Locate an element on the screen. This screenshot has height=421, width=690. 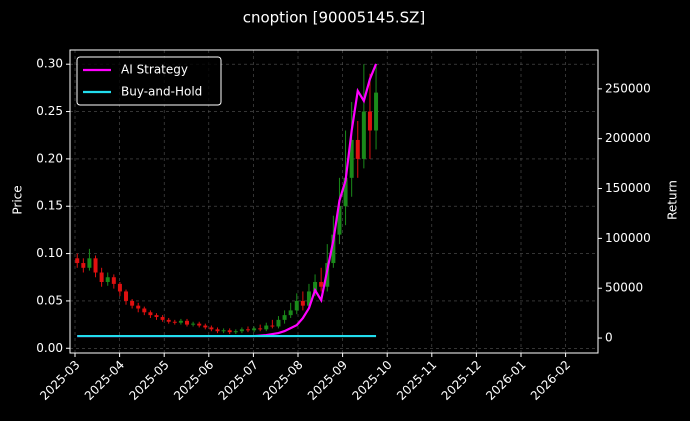
x-tick-label: 2025-06 is located at coordinates (193, 380).